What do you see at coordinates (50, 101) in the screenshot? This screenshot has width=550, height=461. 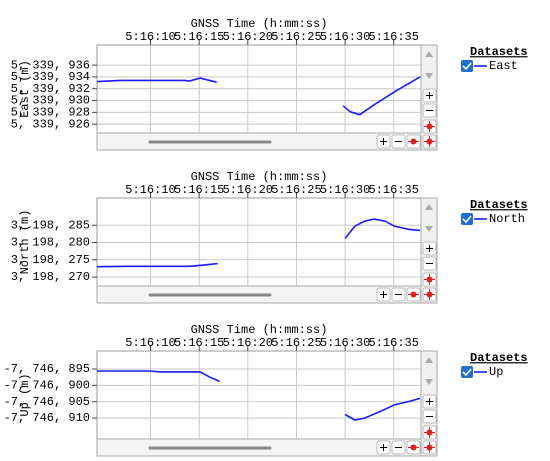 I see `y-tick-label: 5, 339, 930` at bounding box center [50, 101].